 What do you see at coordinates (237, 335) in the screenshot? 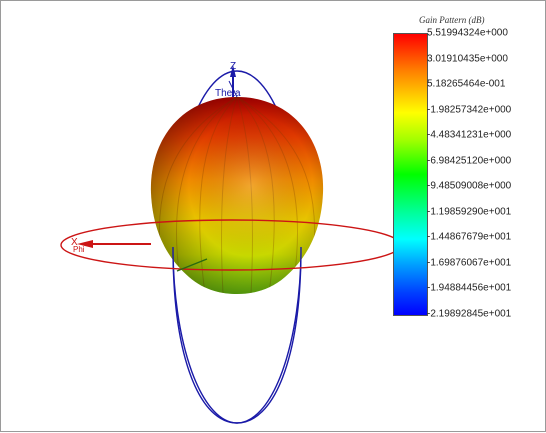
I see `theta-ring-front` at bounding box center [237, 335].